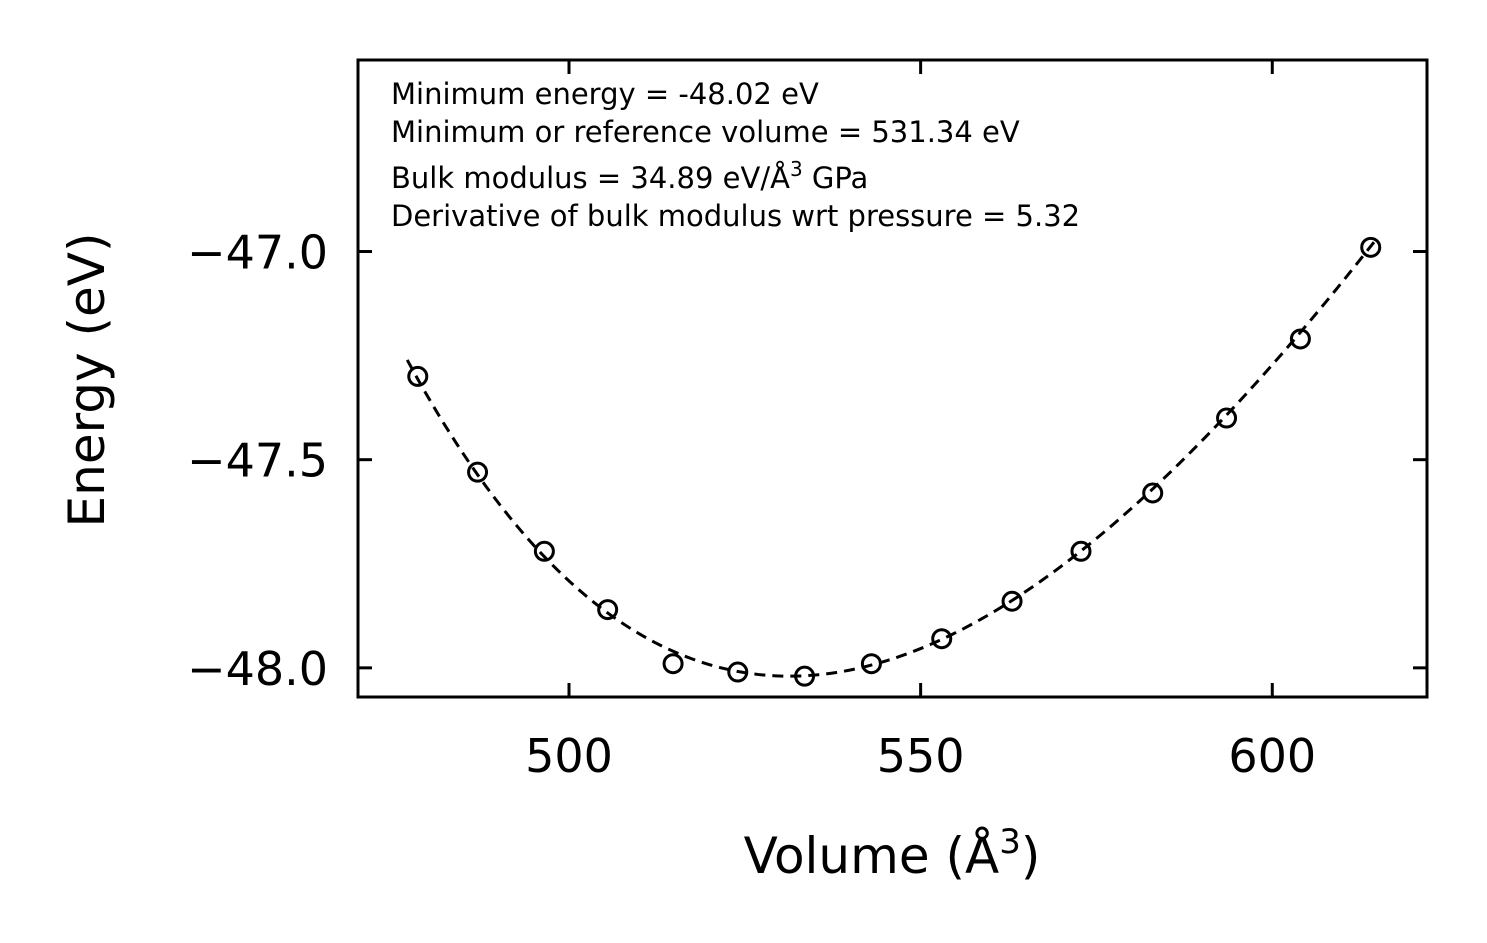 Image resolution: width=1487 pixels, height=943 pixels. What do you see at coordinates (257, 669) in the screenshot?
I see `y-tick-label: −48.0` at bounding box center [257, 669].